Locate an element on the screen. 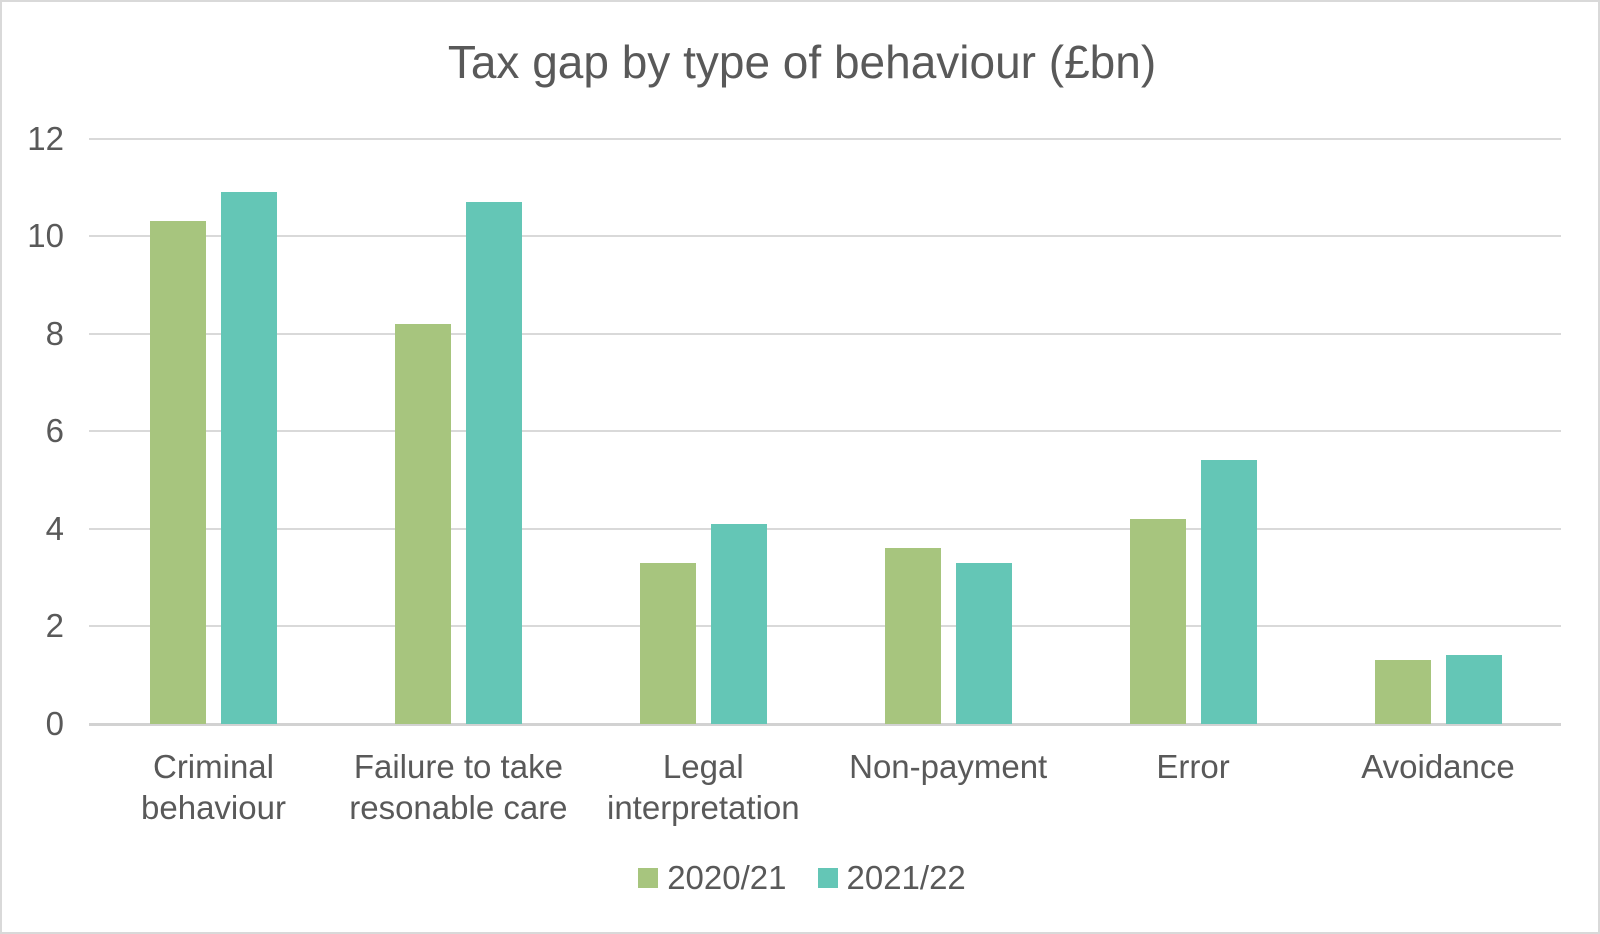  x-axis-category-label: Non-payment is located at coordinates (948, 766).